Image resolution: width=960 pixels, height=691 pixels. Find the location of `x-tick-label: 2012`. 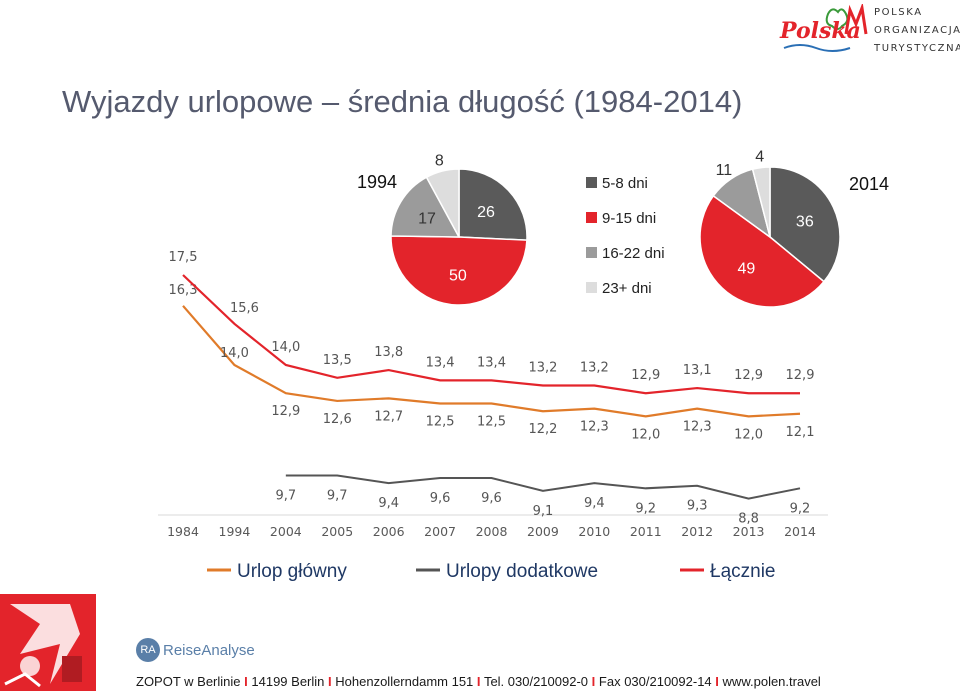

x-tick-label: 2012 is located at coordinates (697, 531).